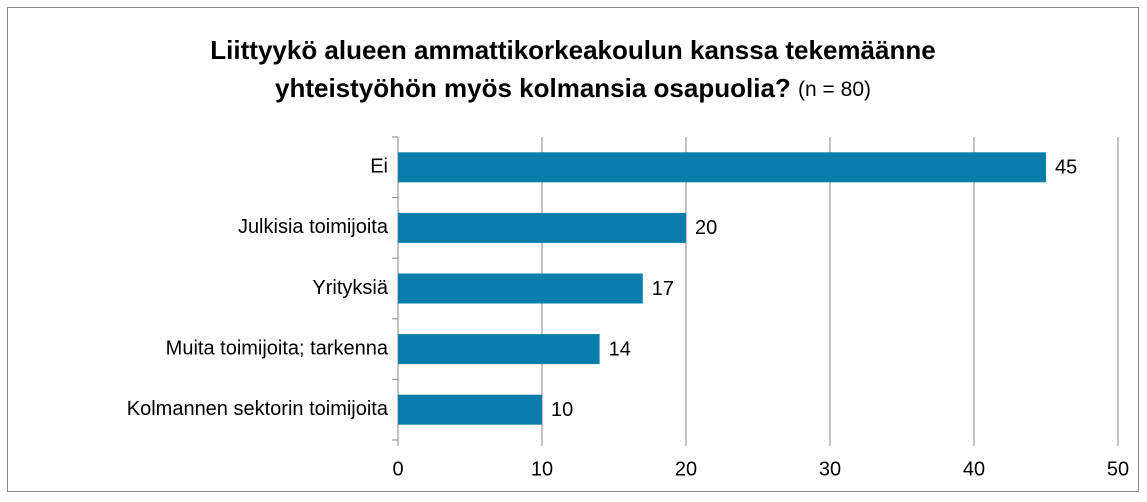 This screenshot has width=1147, height=502. What do you see at coordinates (686, 469) in the screenshot?
I see `x-tick-label: 20` at bounding box center [686, 469].